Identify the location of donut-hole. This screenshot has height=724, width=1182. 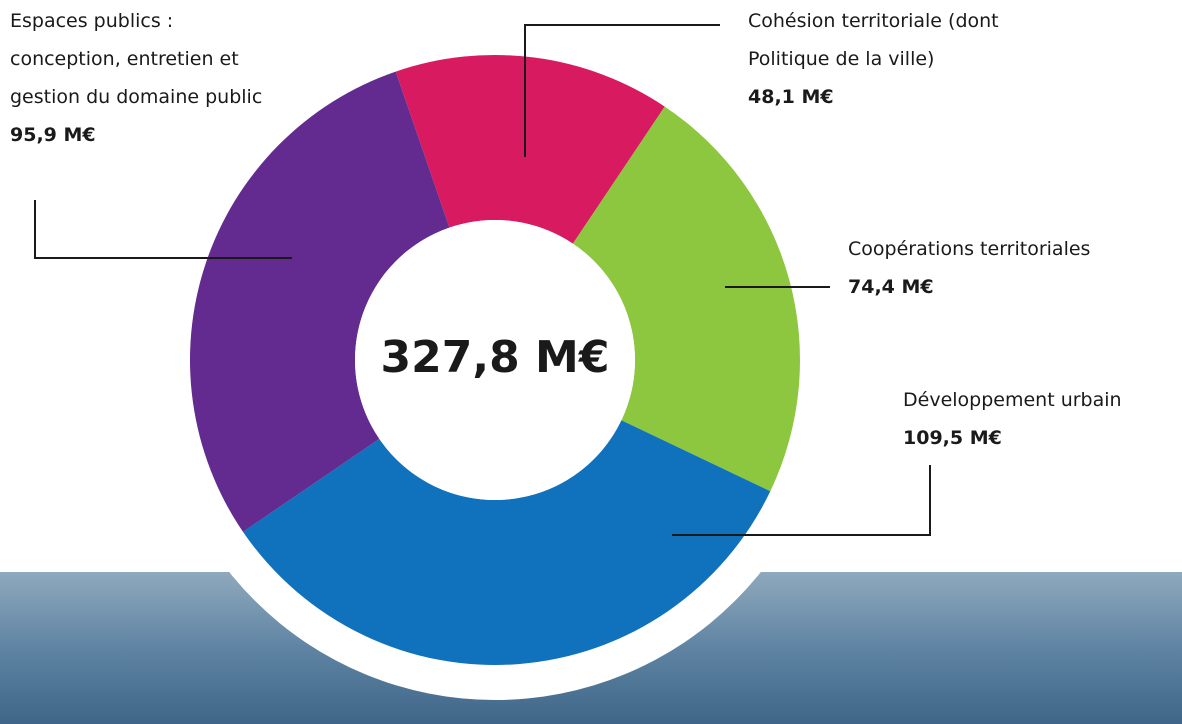
(495, 360).